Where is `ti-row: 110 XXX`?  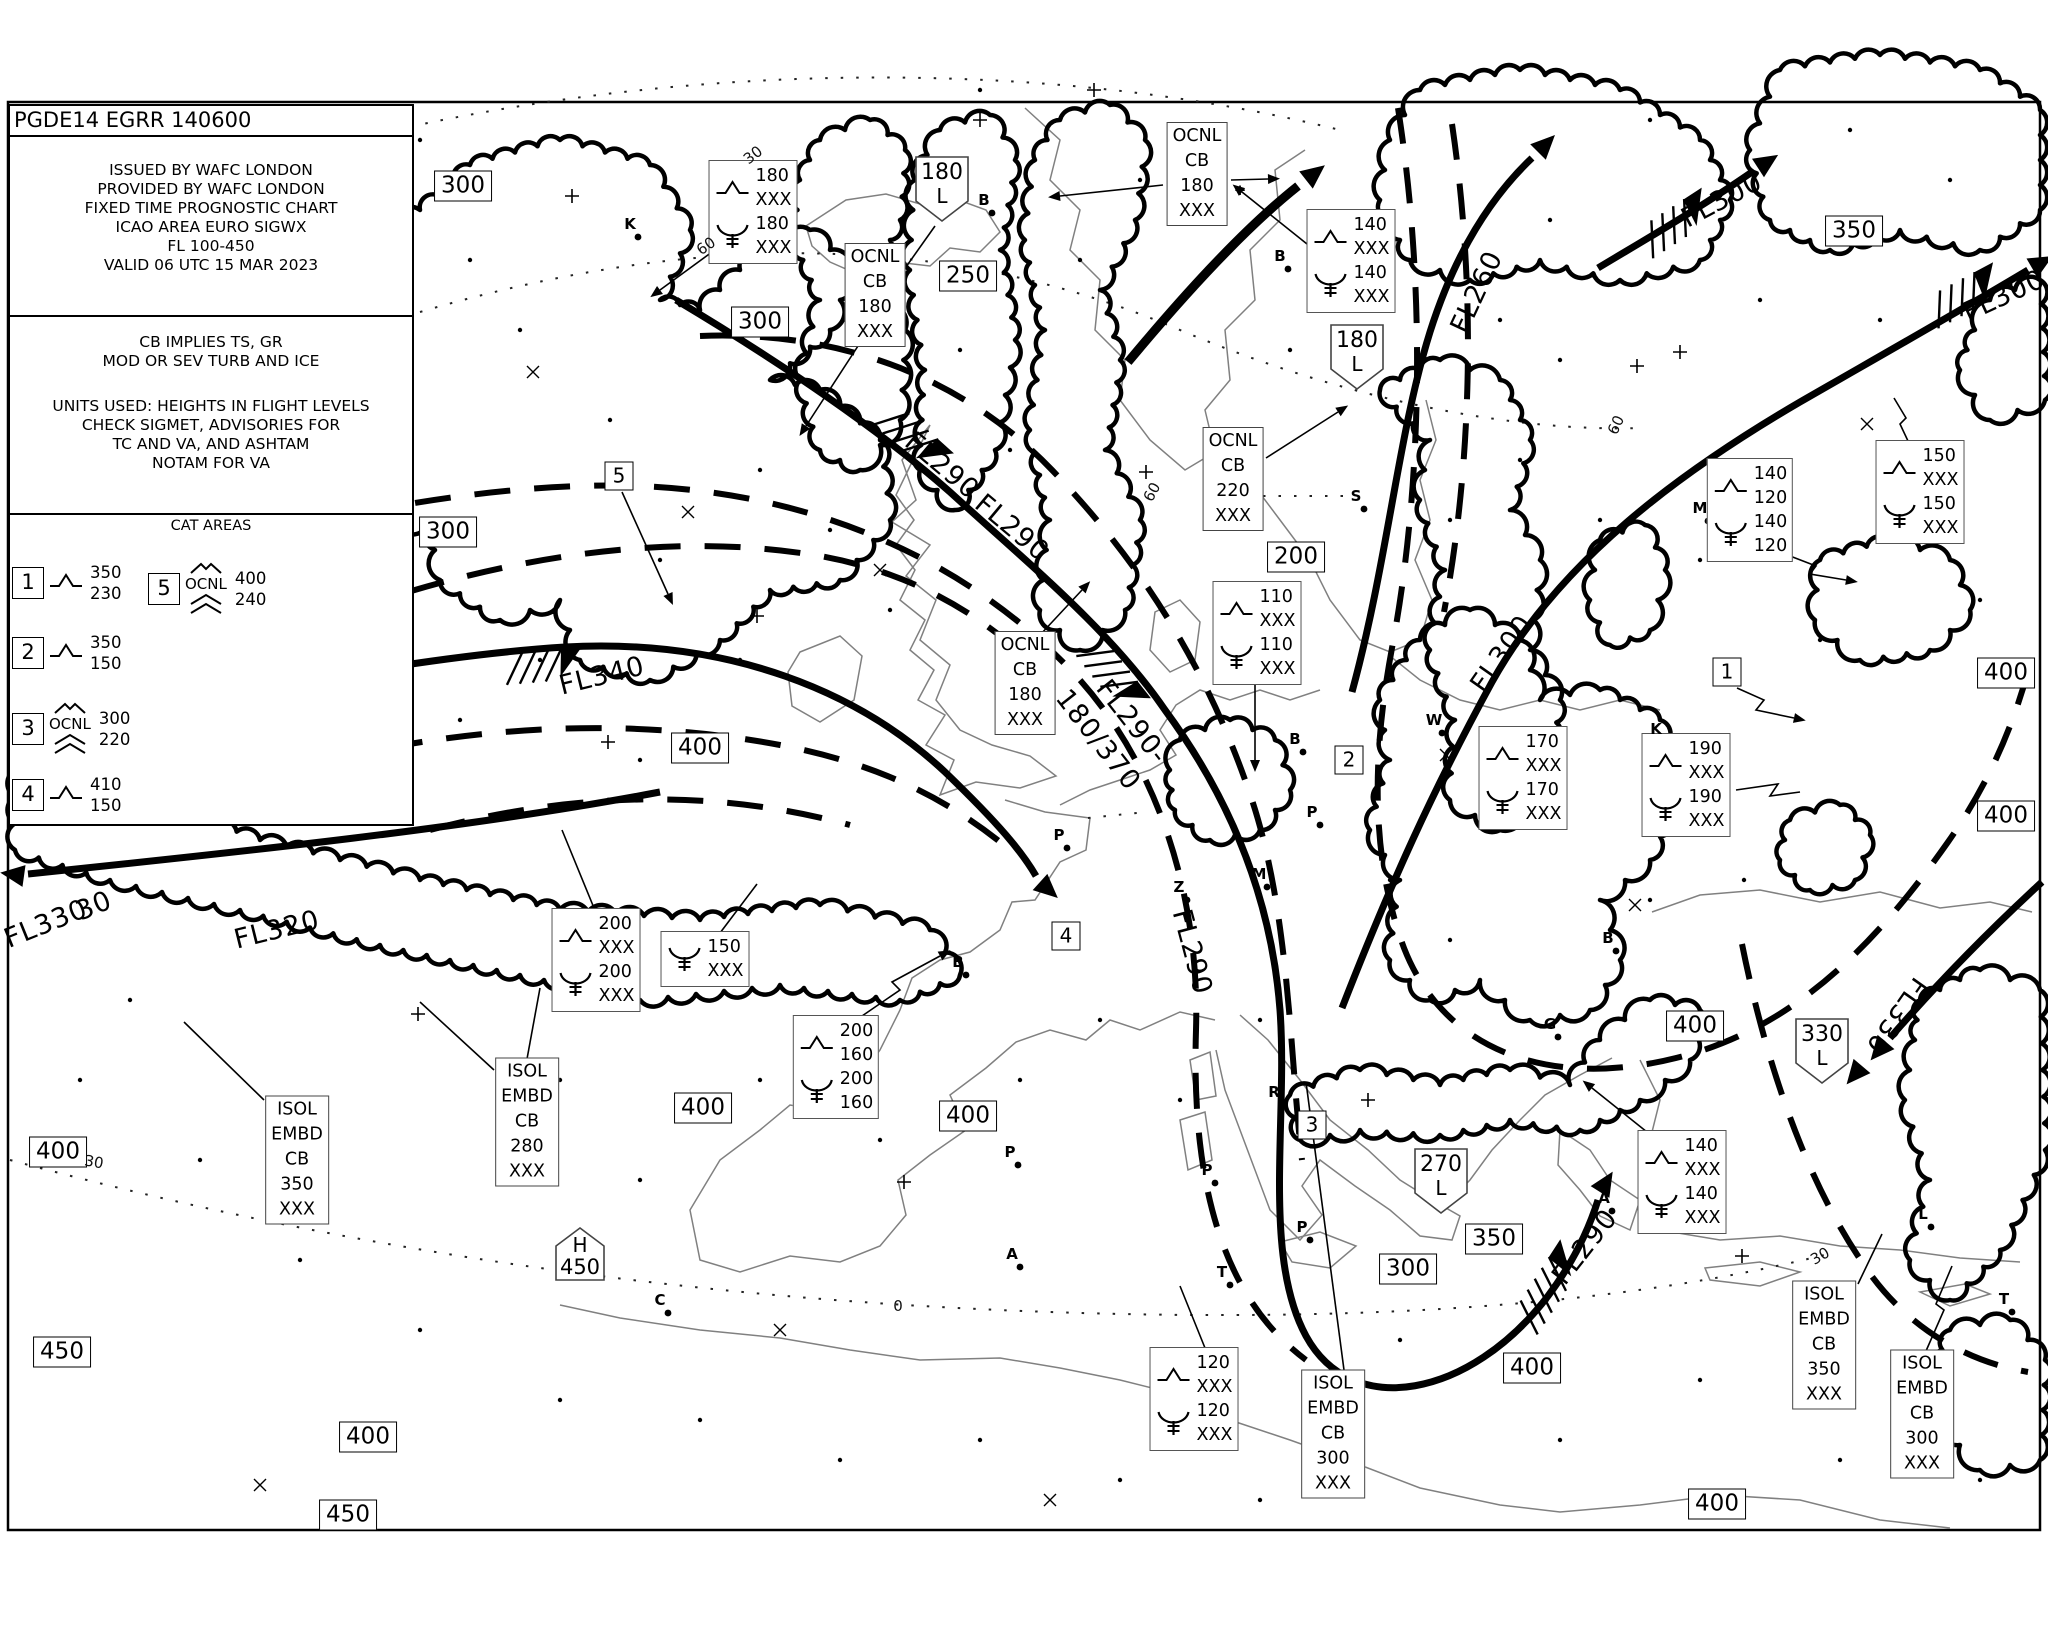 ti-row: 110 XXX is located at coordinates (1257, 609).